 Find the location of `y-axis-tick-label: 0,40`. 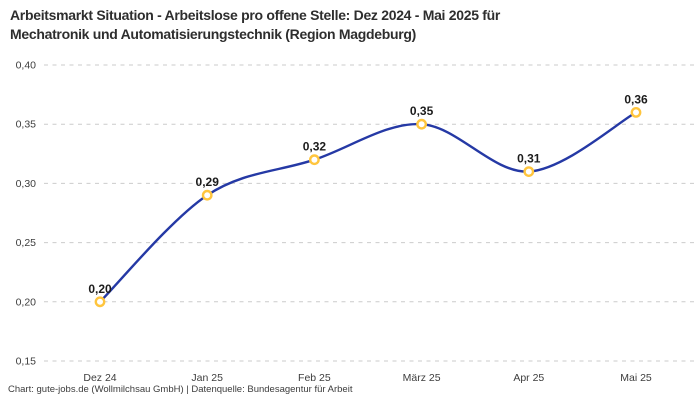

y-axis-tick-label: 0,40 is located at coordinates (26, 66).